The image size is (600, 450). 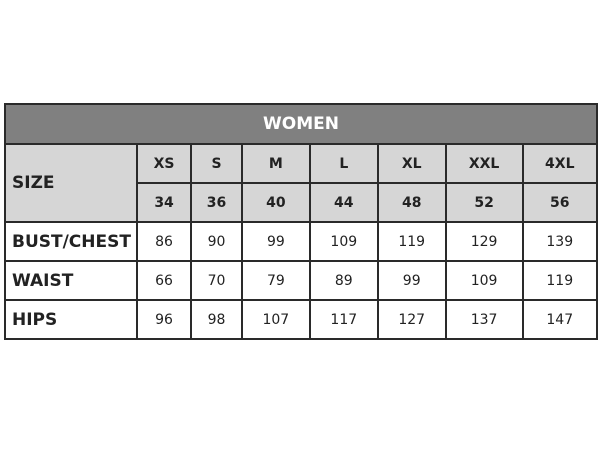 What do you see at coordinates (411, 319) in the screenshot?
I see `measurement-cell: 127` at bounding box center [411, 319].